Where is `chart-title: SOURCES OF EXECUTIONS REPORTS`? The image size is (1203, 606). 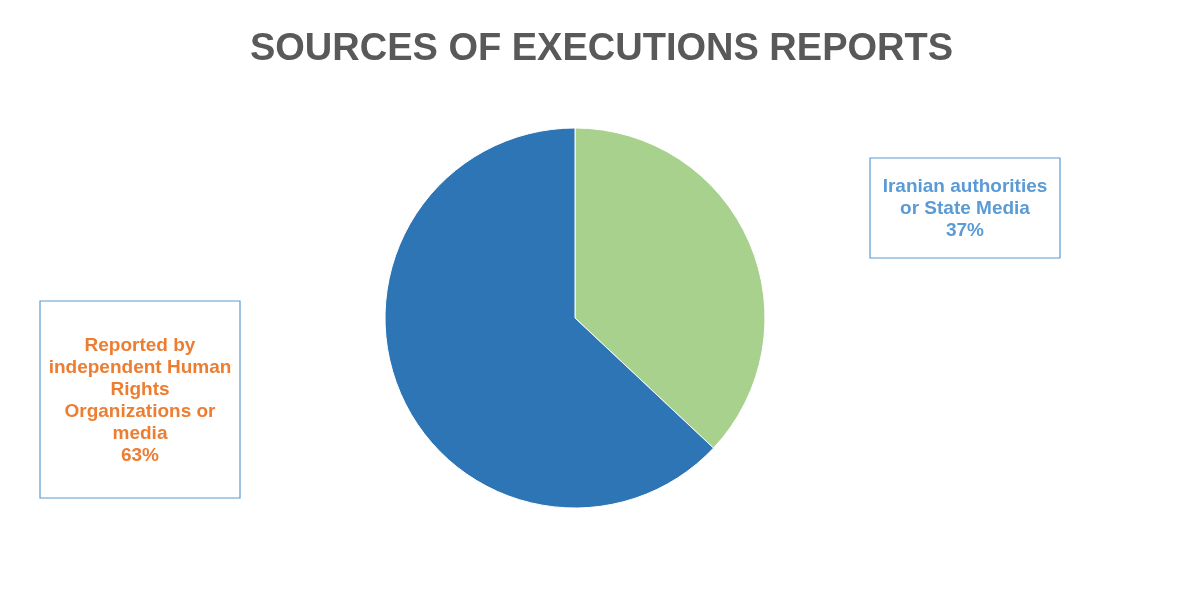 chart-title: SOURCES OF EXECUTIONS REPORTS is located at coordinates (601, 47).